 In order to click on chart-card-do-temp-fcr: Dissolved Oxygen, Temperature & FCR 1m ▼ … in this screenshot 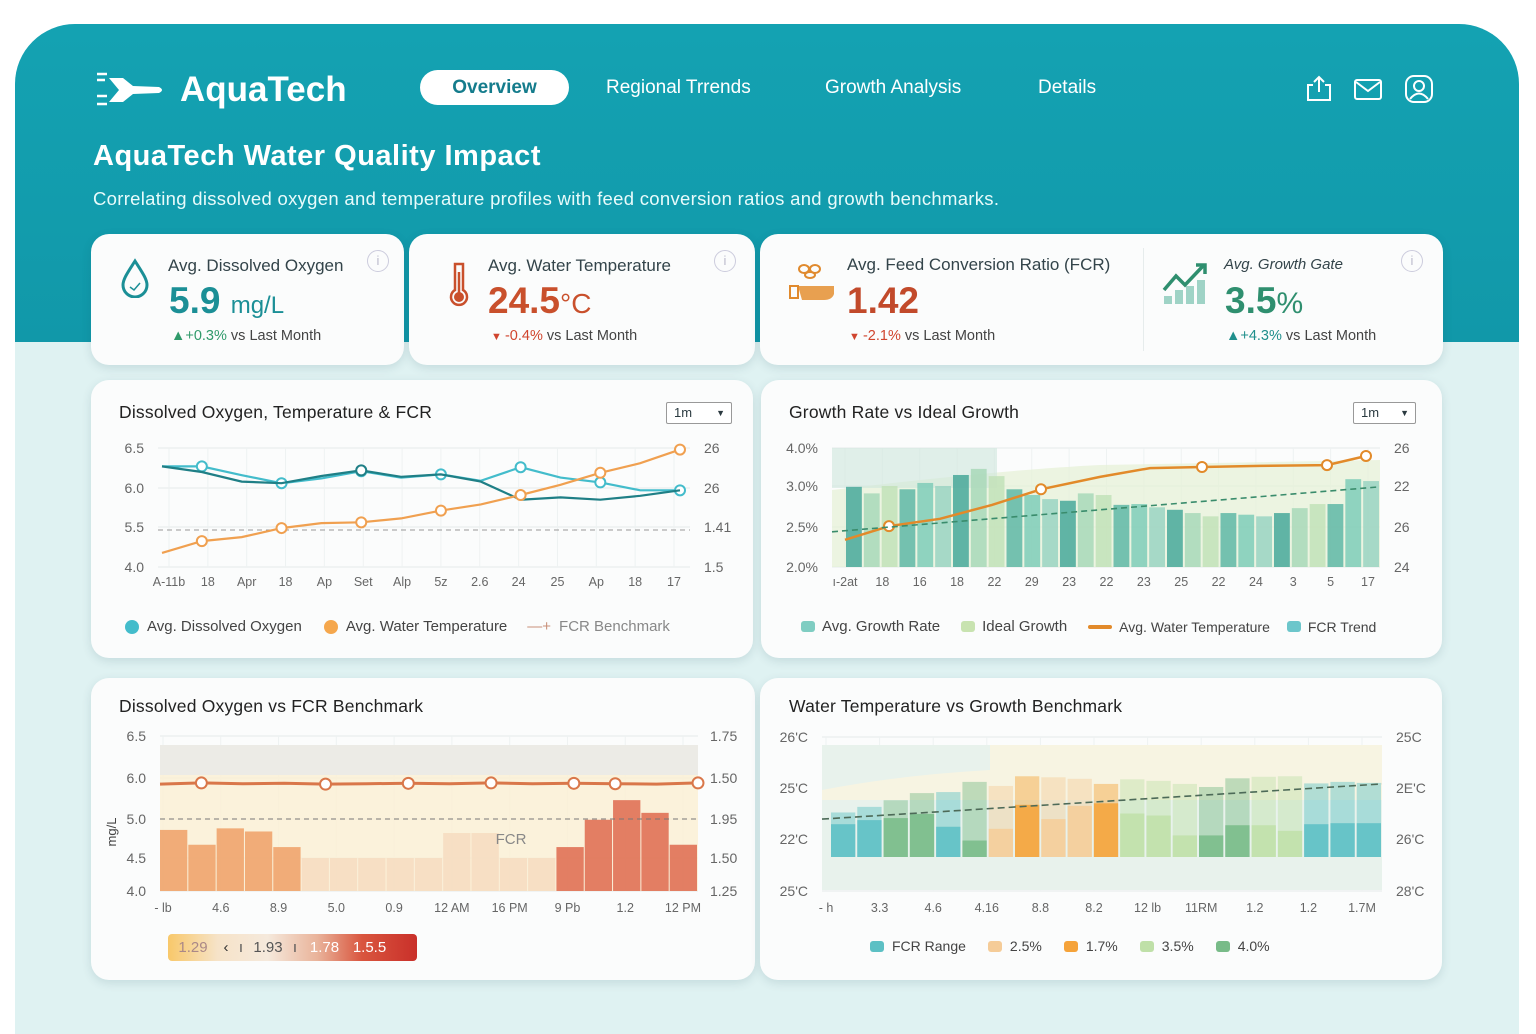, I will do `click(422, 519)`.